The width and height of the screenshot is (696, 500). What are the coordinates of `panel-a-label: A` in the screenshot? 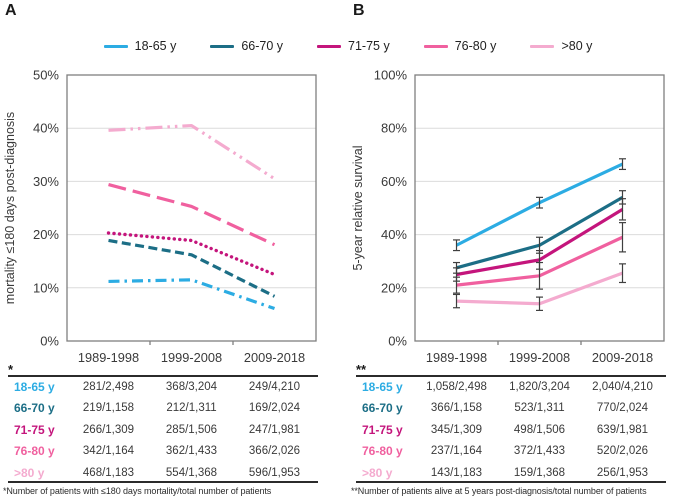 It's located at (11, 10).